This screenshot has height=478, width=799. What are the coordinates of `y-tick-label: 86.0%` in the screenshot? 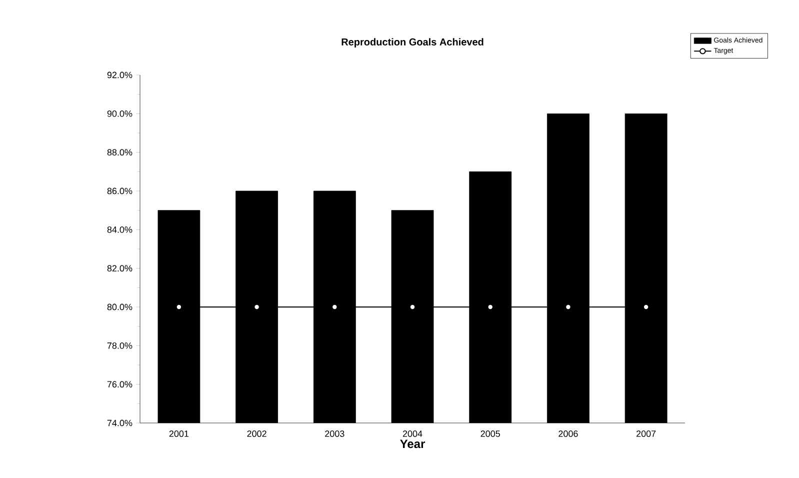 It's located at (119, 191).